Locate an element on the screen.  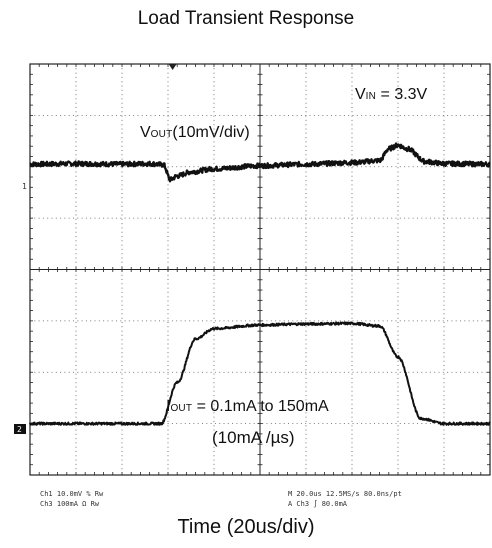
annotation-vout: VOUT(10mV/div) is located at coordinates (195, 132).